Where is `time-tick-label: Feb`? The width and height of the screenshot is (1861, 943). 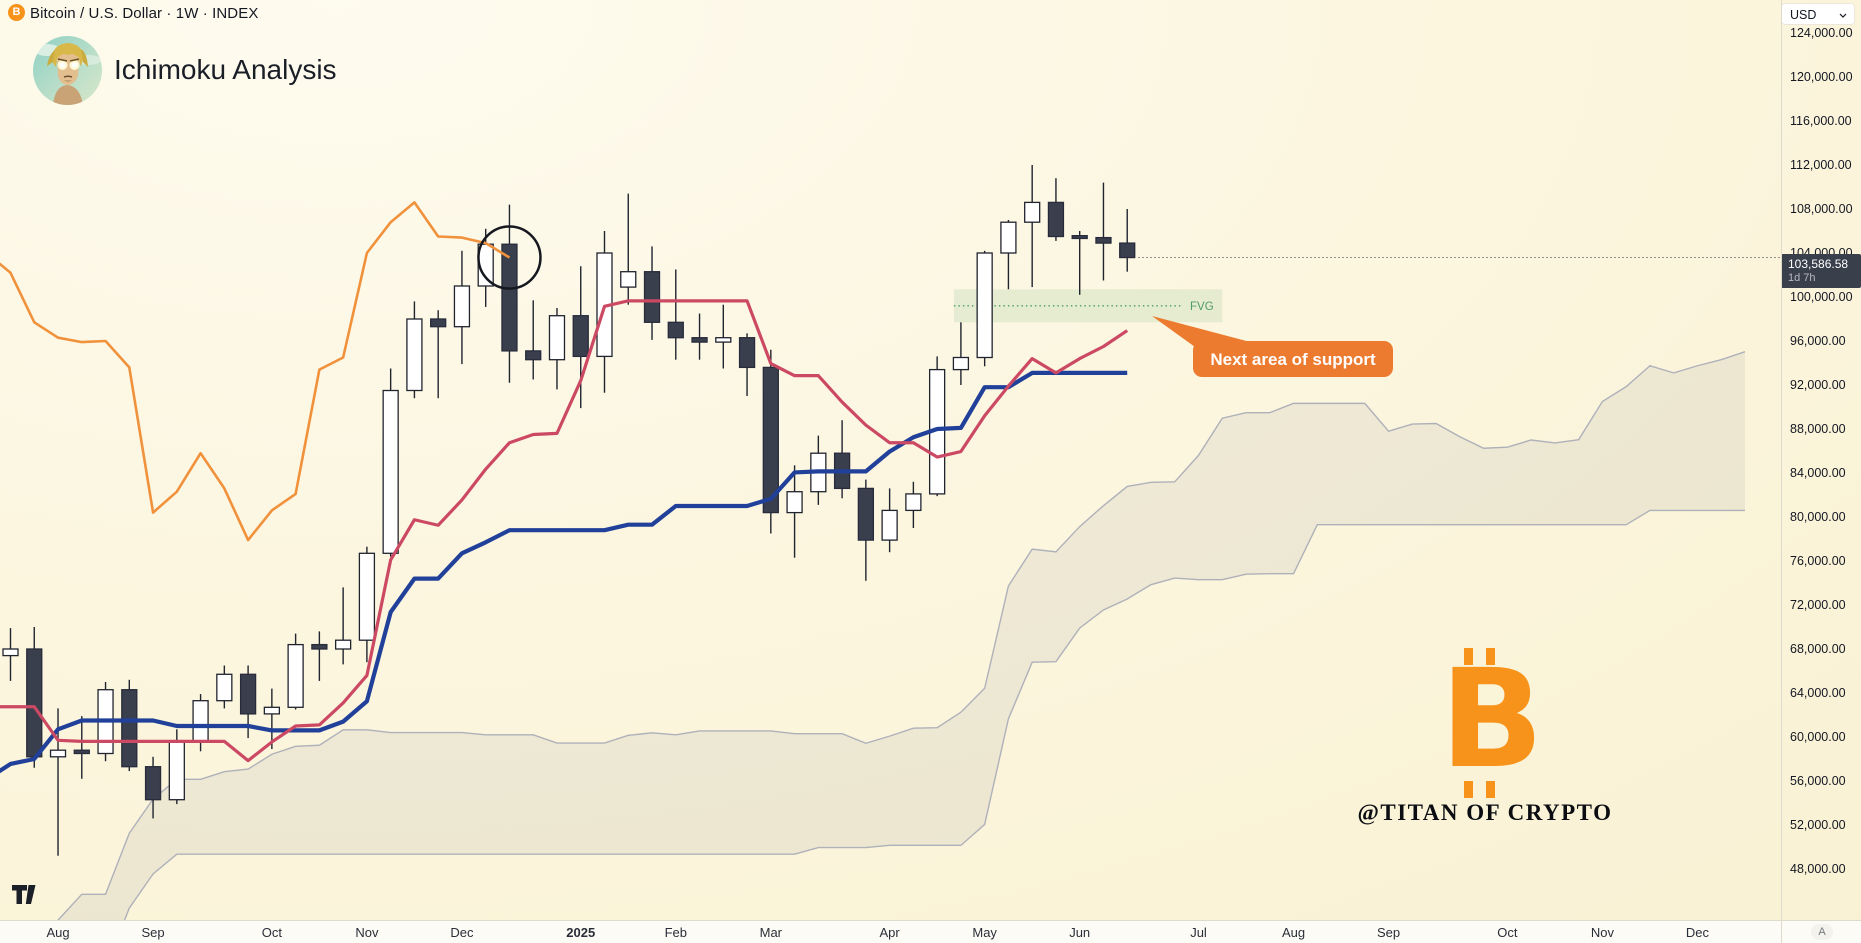
time-tick-label: Feb is located at coordinates (675, 932).